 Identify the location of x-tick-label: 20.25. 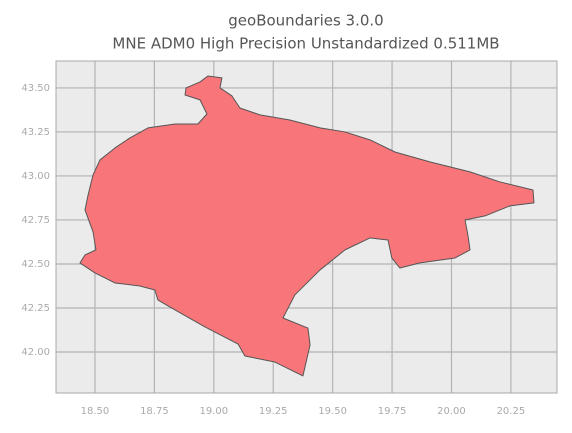
(511, 411).